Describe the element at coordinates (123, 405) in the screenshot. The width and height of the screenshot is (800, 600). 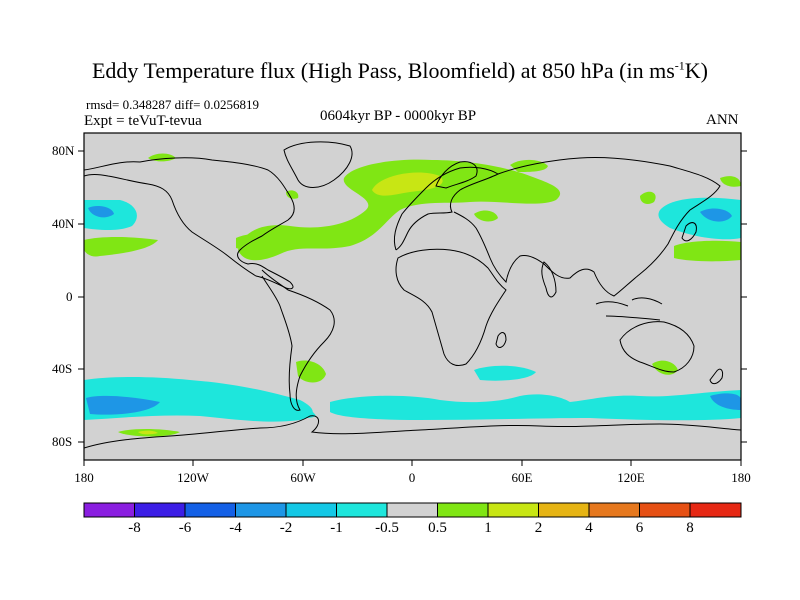
I see `field-southern-ocean-blue` at that location.